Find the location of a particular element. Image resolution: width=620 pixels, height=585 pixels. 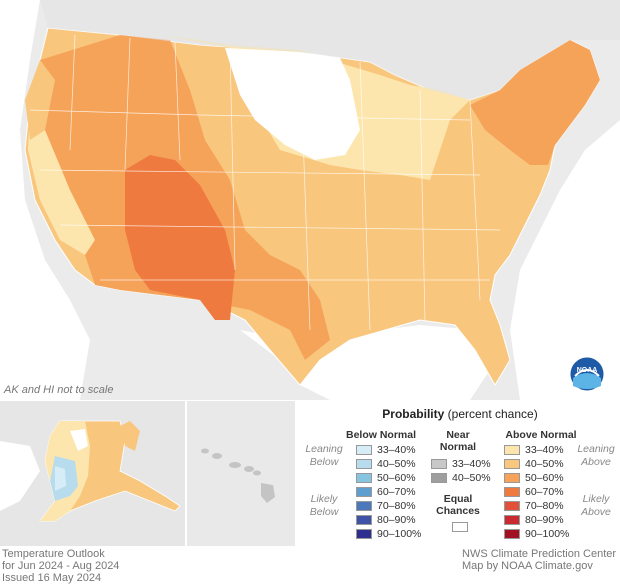

hawaii-inset is located at coordinates (241, 473).